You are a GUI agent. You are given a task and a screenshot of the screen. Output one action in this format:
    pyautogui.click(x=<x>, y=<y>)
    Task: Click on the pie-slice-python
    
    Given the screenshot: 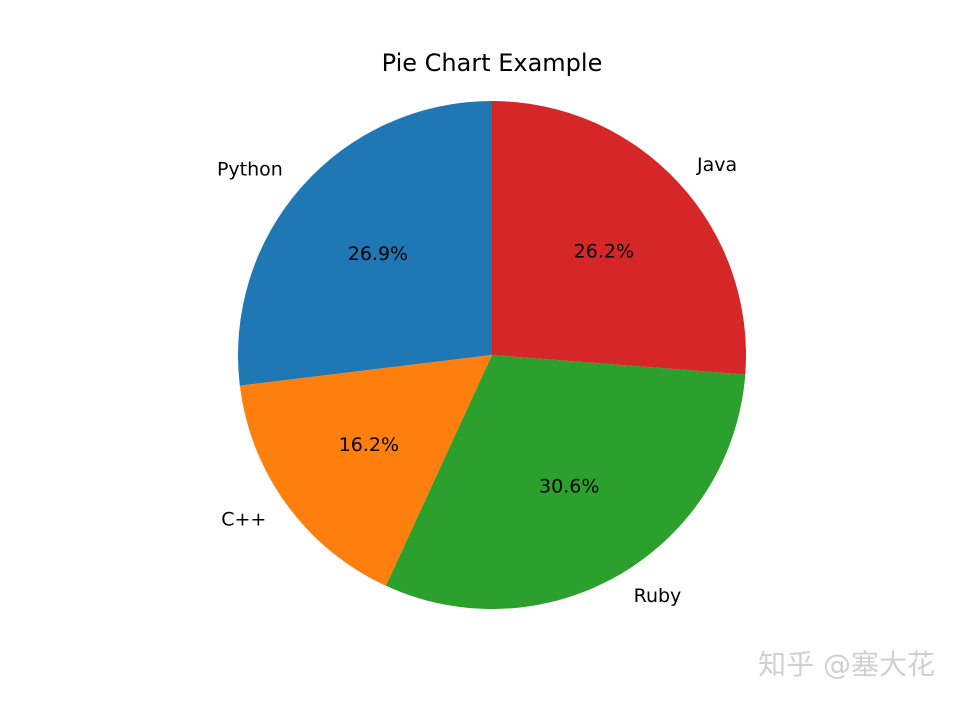 What is the action you would take?
    pyautogui.click(x=365, y=243)
    